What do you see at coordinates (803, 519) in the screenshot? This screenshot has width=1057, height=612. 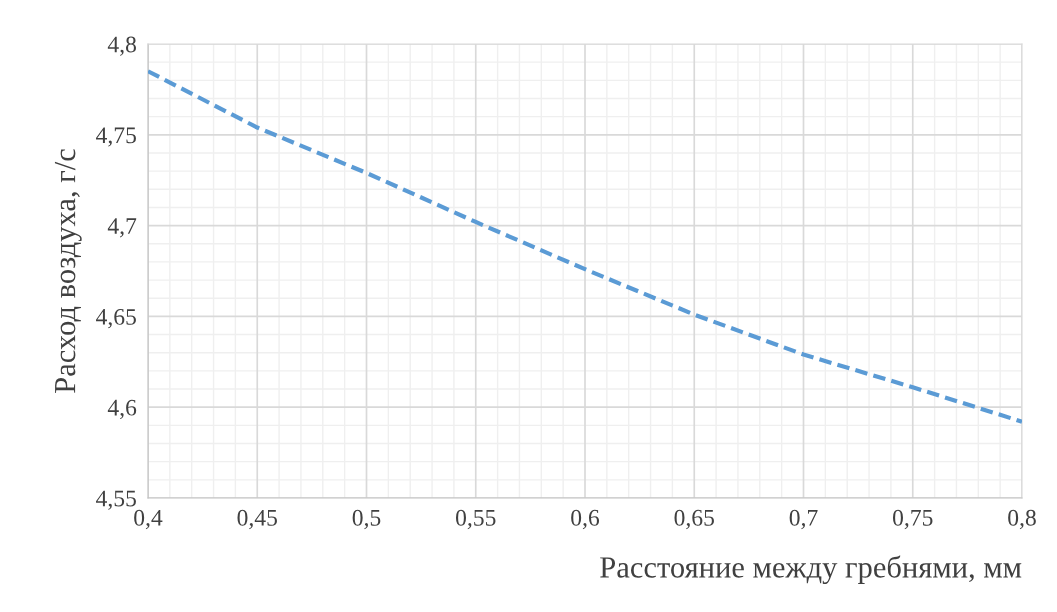 I see `x-tick-label: 0,7` at bounding box center [803, 519].